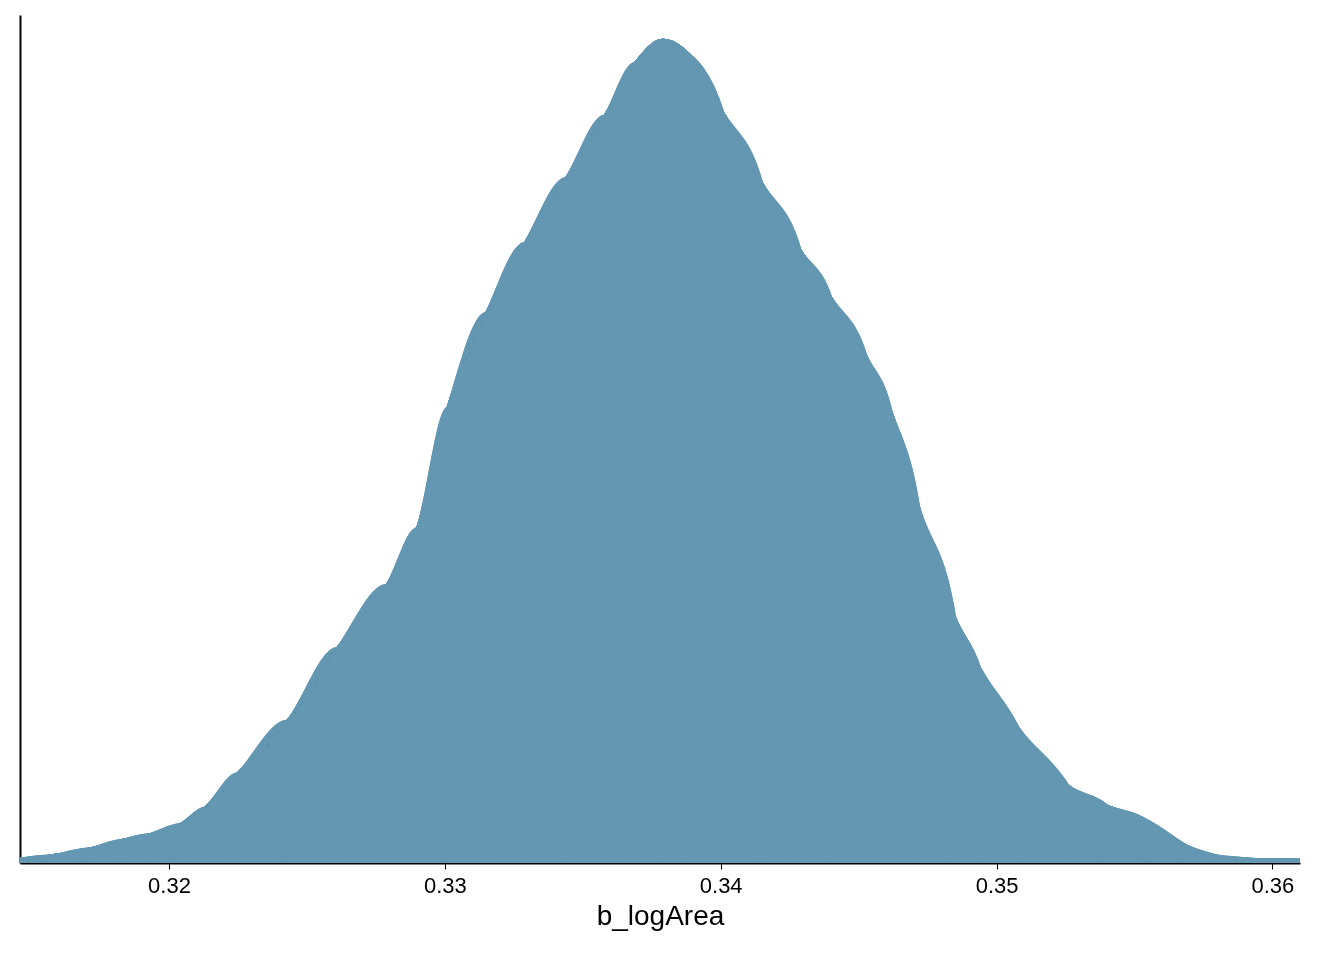 Image resolution: width=1344 pixels, height=960 pixels. Describe the element at coordinates (721, 885) in the screenshot. I see `x-tick-label: 0.34` at that location.